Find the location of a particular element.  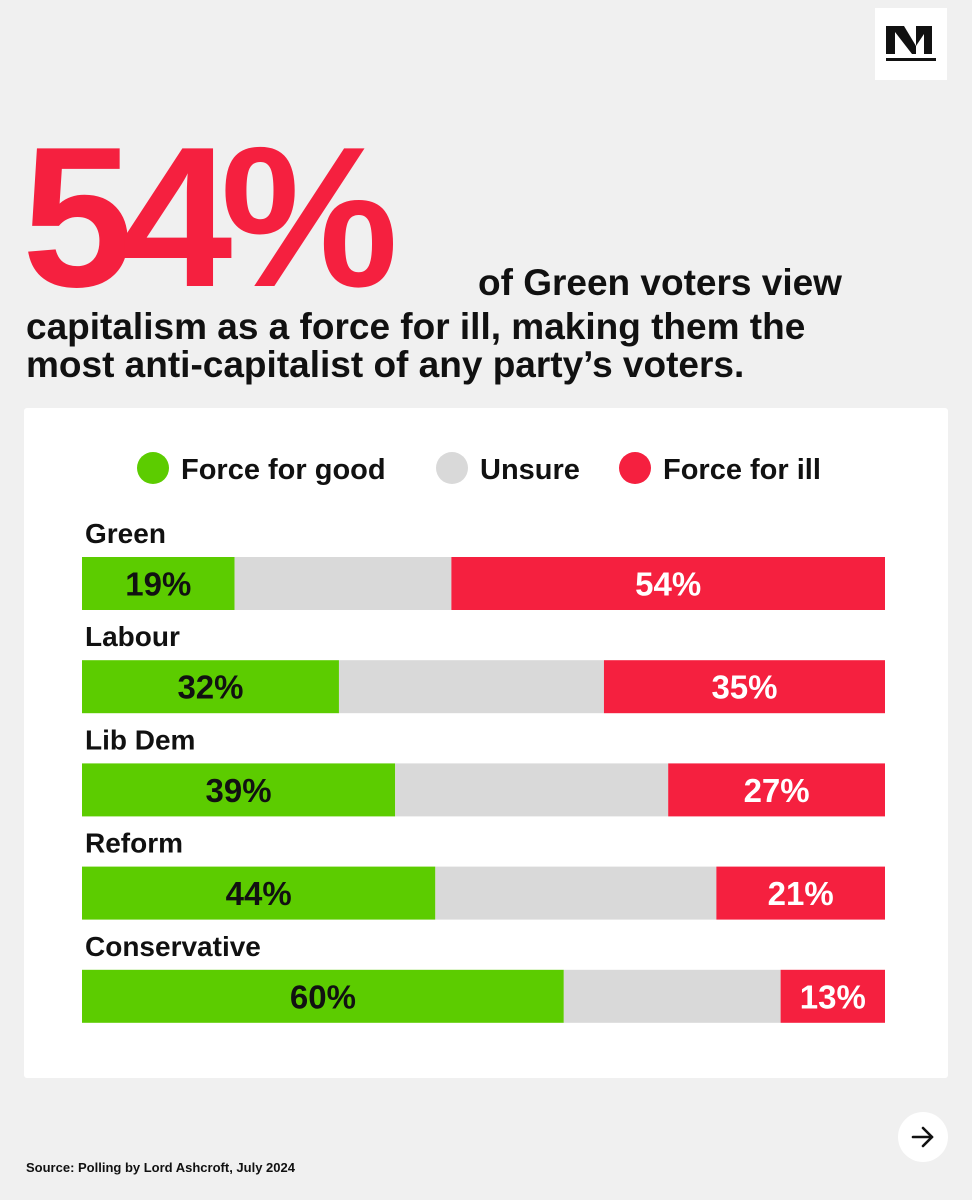

category-label-reform: Reform is located at coordinates (134, 843).